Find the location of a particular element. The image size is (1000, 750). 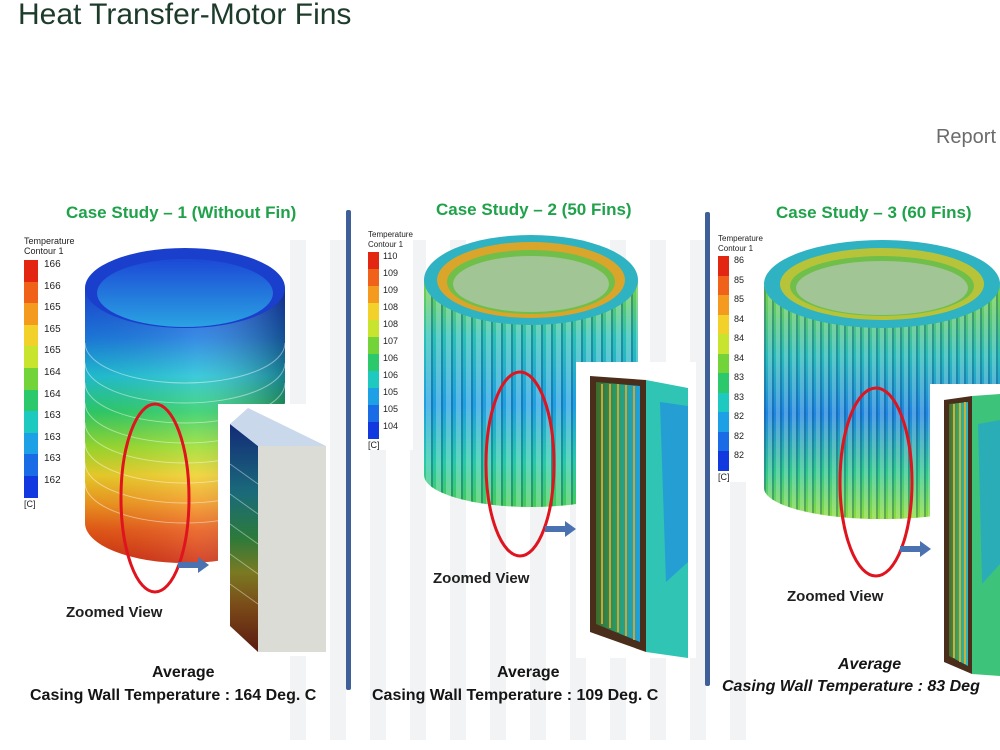

case-2-casing-label: Casing Wall Temperature : 109 Deg. C is located at coordinates (515, 695).